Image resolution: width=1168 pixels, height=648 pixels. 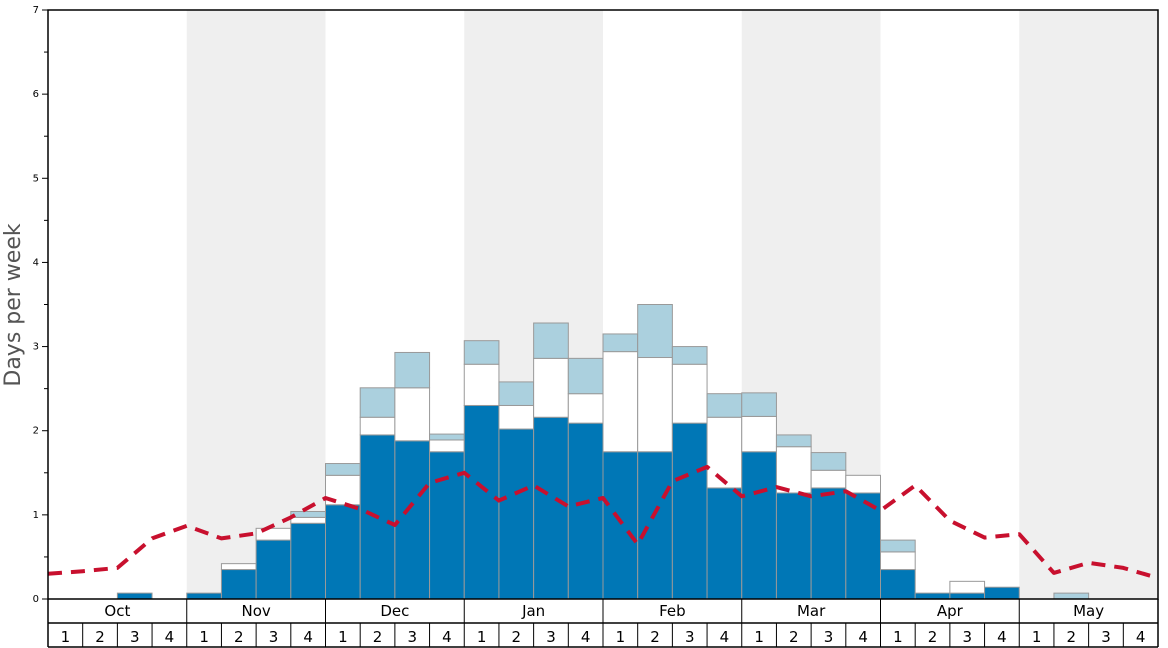 I want to click on month-label-apr: Apr, so click(x=950, y=611).